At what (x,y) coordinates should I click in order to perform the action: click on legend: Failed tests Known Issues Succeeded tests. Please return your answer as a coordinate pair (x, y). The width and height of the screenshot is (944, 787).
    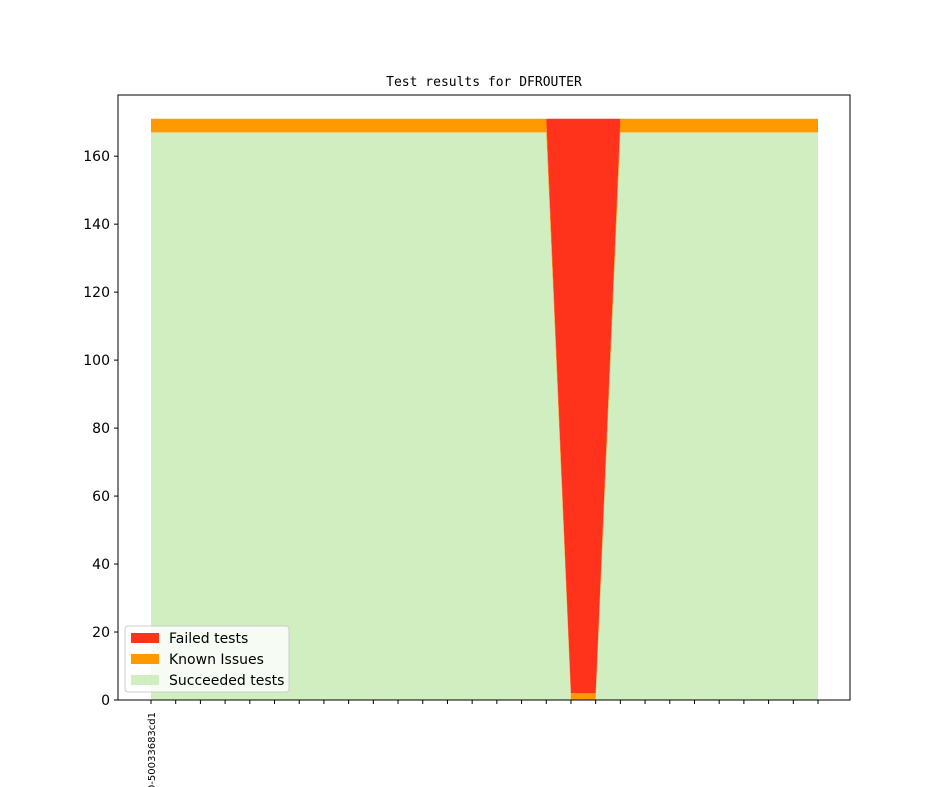
    Looking at the image, I should click on (207, 659).